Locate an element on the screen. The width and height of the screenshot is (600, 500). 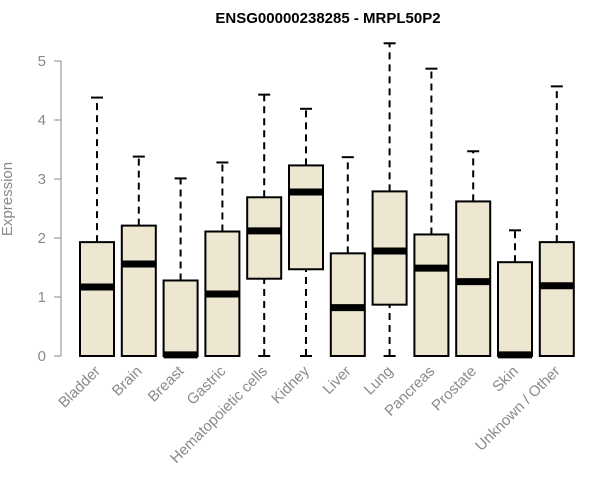
y-axis-ticks: 0 1 2 3 4 5 is located at coordinates (49, 209).